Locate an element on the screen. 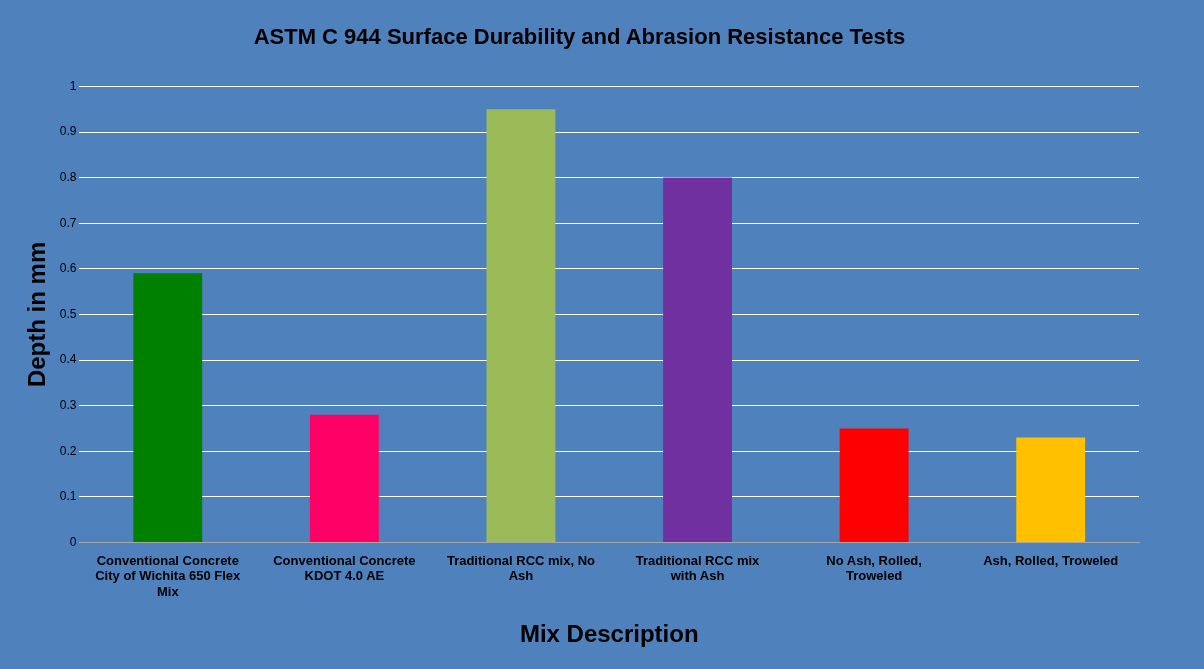 The image size is (1204, 669). x-tick-label: Conventional Concrete KDOT 4.0 AE is located at coordinates (344, 568).